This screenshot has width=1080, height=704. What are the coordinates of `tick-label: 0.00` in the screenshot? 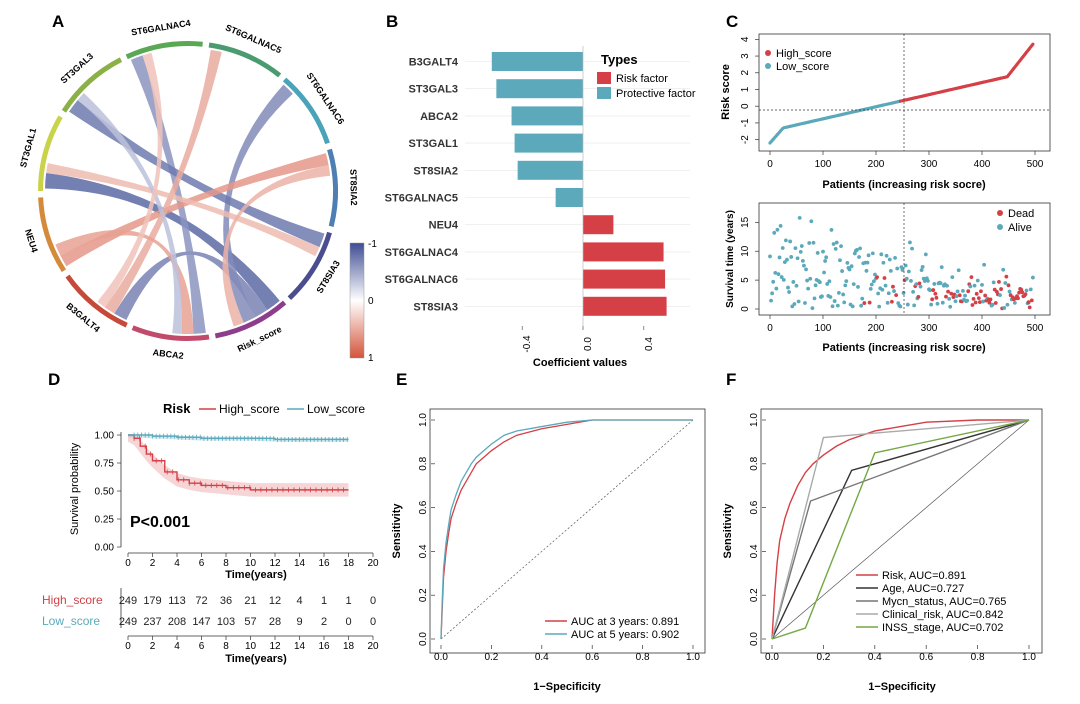 It's located at (105, 548).